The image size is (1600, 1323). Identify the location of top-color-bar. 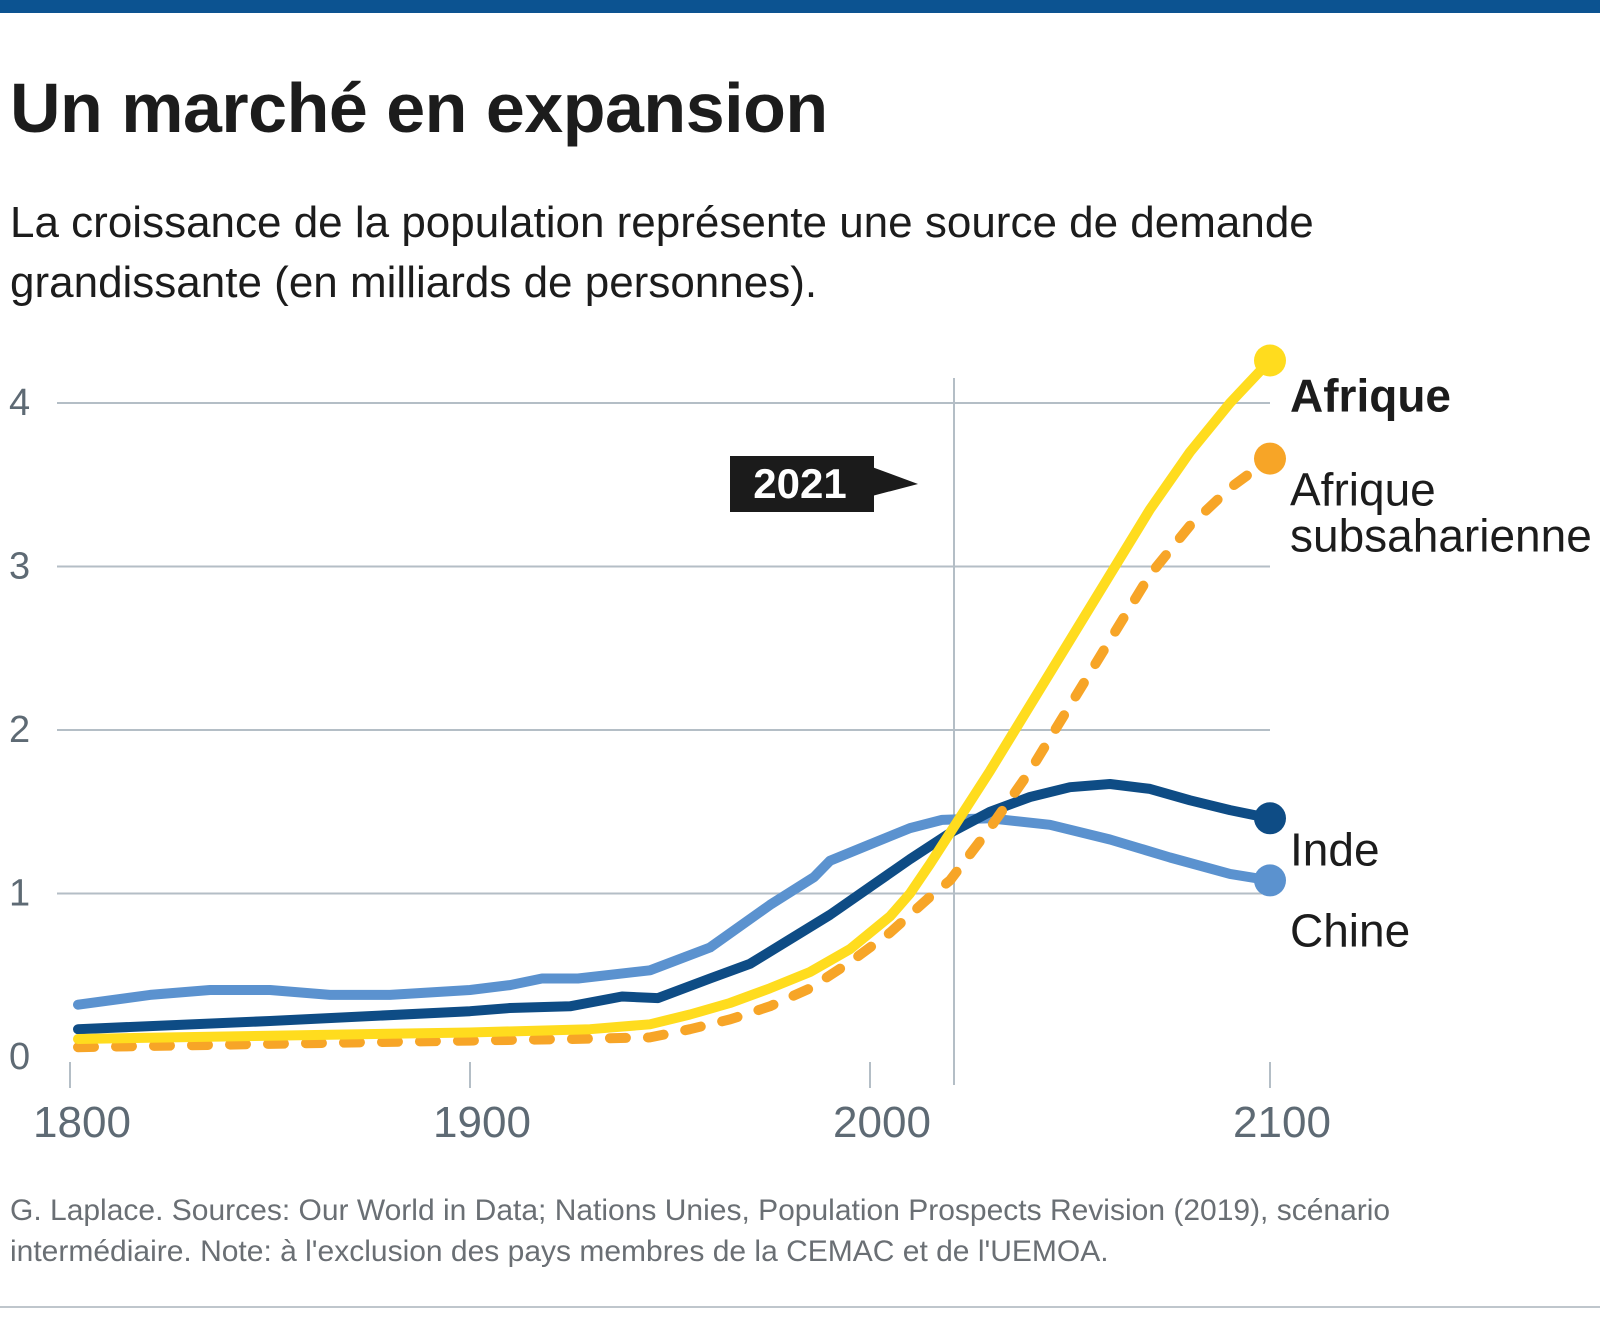
(800, 6).